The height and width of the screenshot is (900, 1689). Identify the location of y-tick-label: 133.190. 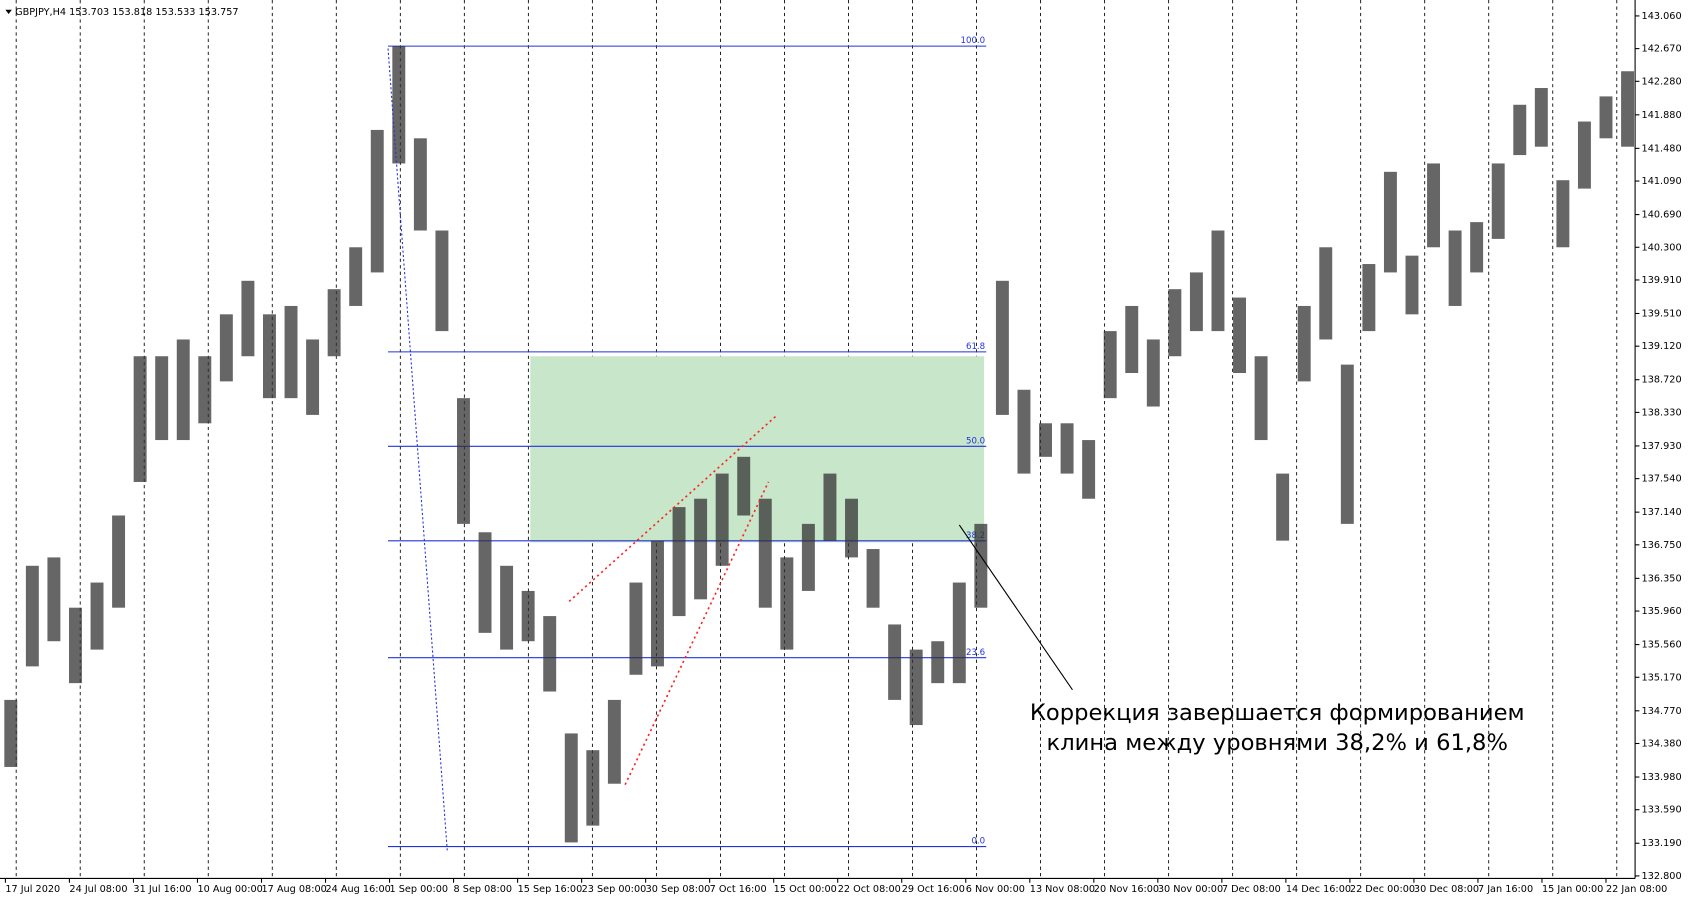
(1662, 843).